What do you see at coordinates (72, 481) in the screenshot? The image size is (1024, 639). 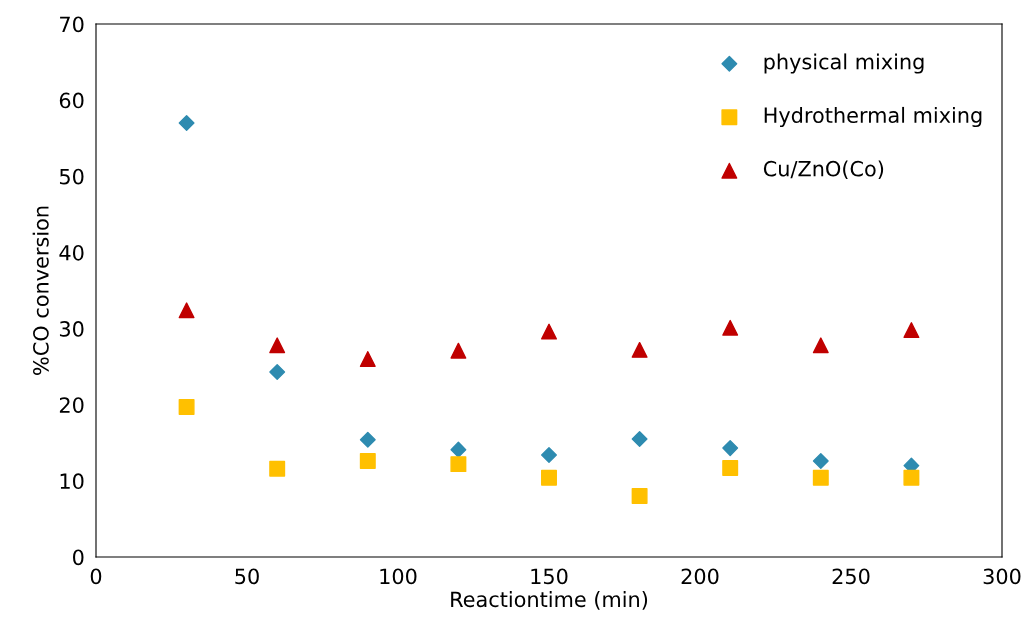 I see `y-tick-label: 10` at bounding box center [72, 481].